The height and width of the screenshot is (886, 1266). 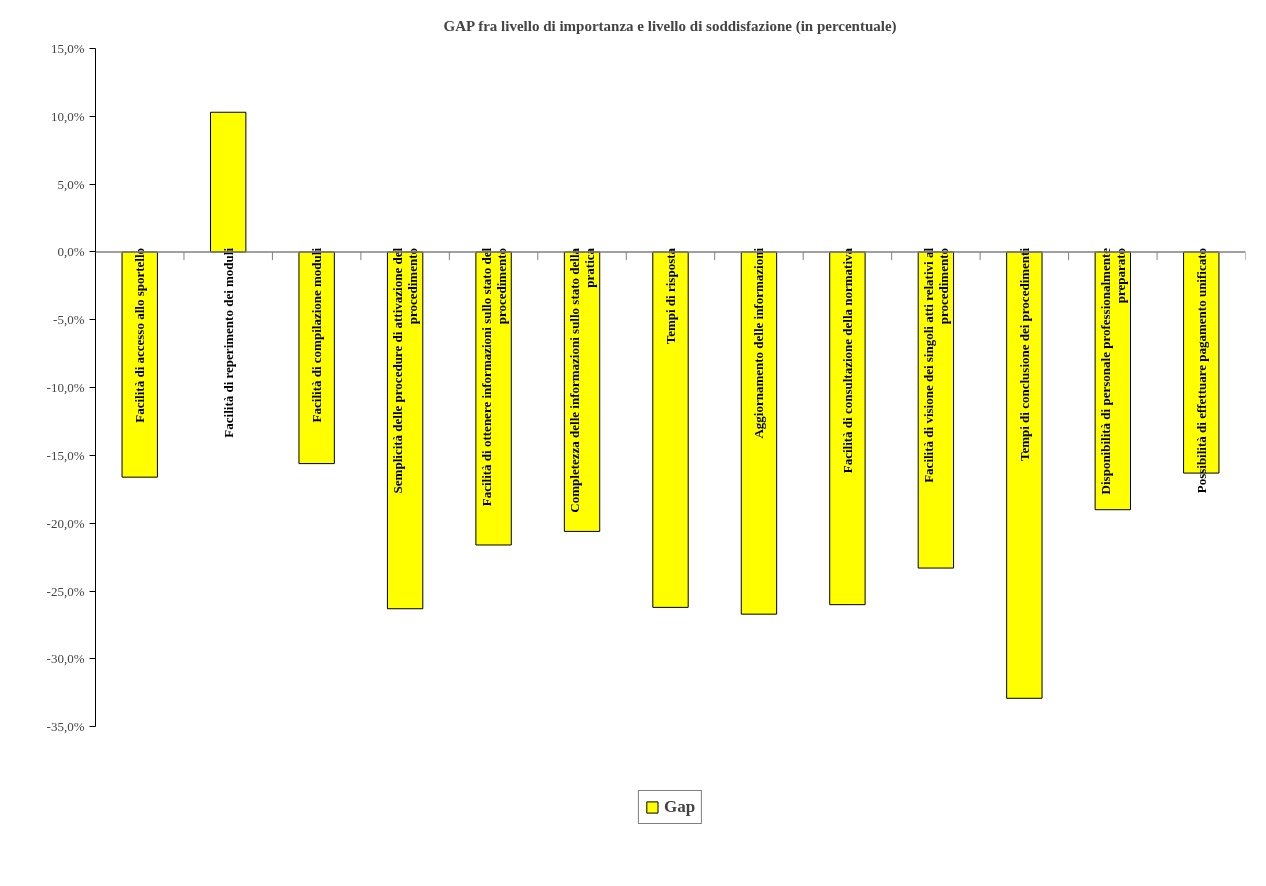 What do you see at coordinates (228, 342) in the screenshot?
I see `x-tick-label: Facilità di reperimento dei moduli` at bounding box center [228, 342].